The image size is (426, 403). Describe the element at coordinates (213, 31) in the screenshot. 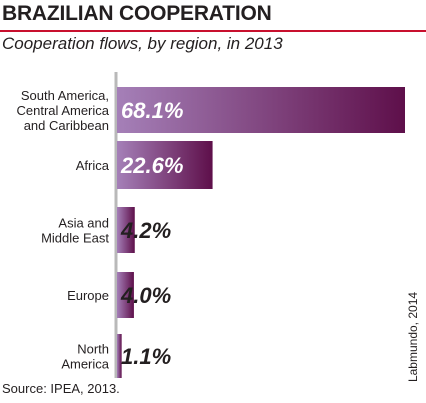

I see `title-rule` at that location.